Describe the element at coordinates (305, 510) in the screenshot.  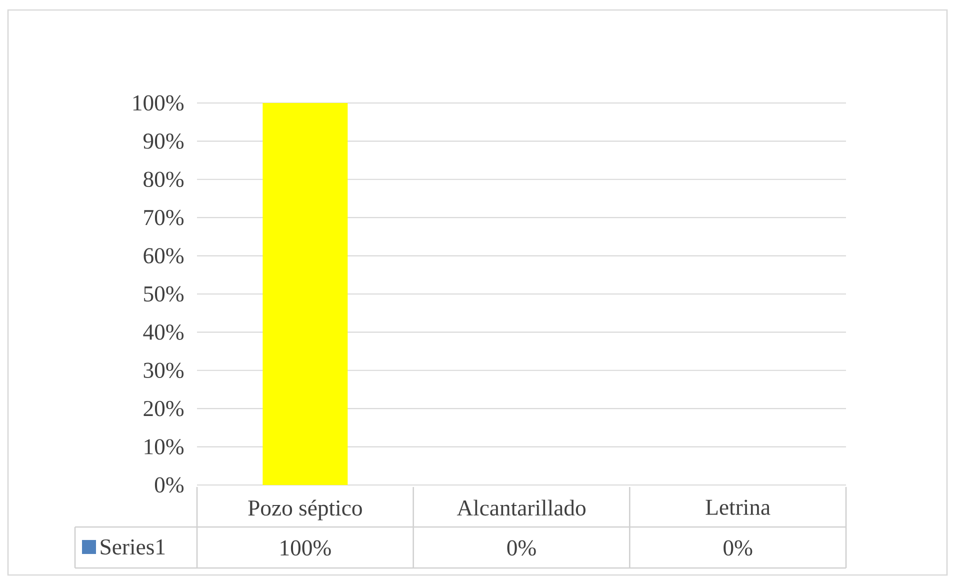
I see `x-tick-label: Pozo séptico` at that location.